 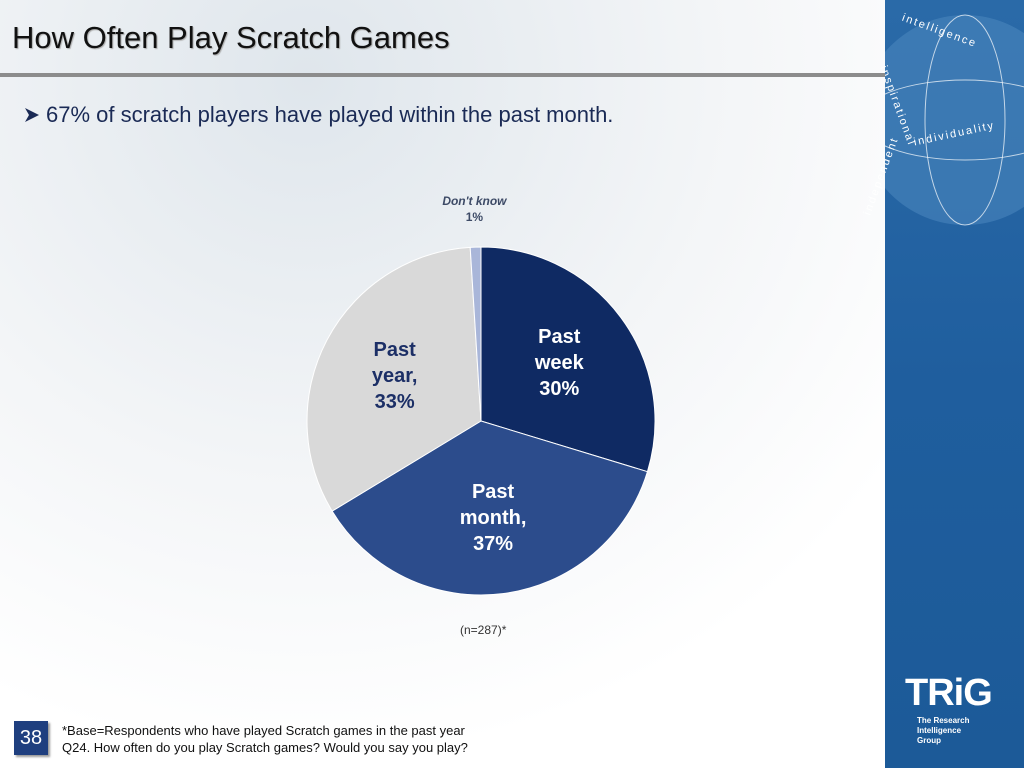 What do you see at coordinates (559, 388) in the screenshot?
I see `label-value: 30%` at bounding box center [559, 388].